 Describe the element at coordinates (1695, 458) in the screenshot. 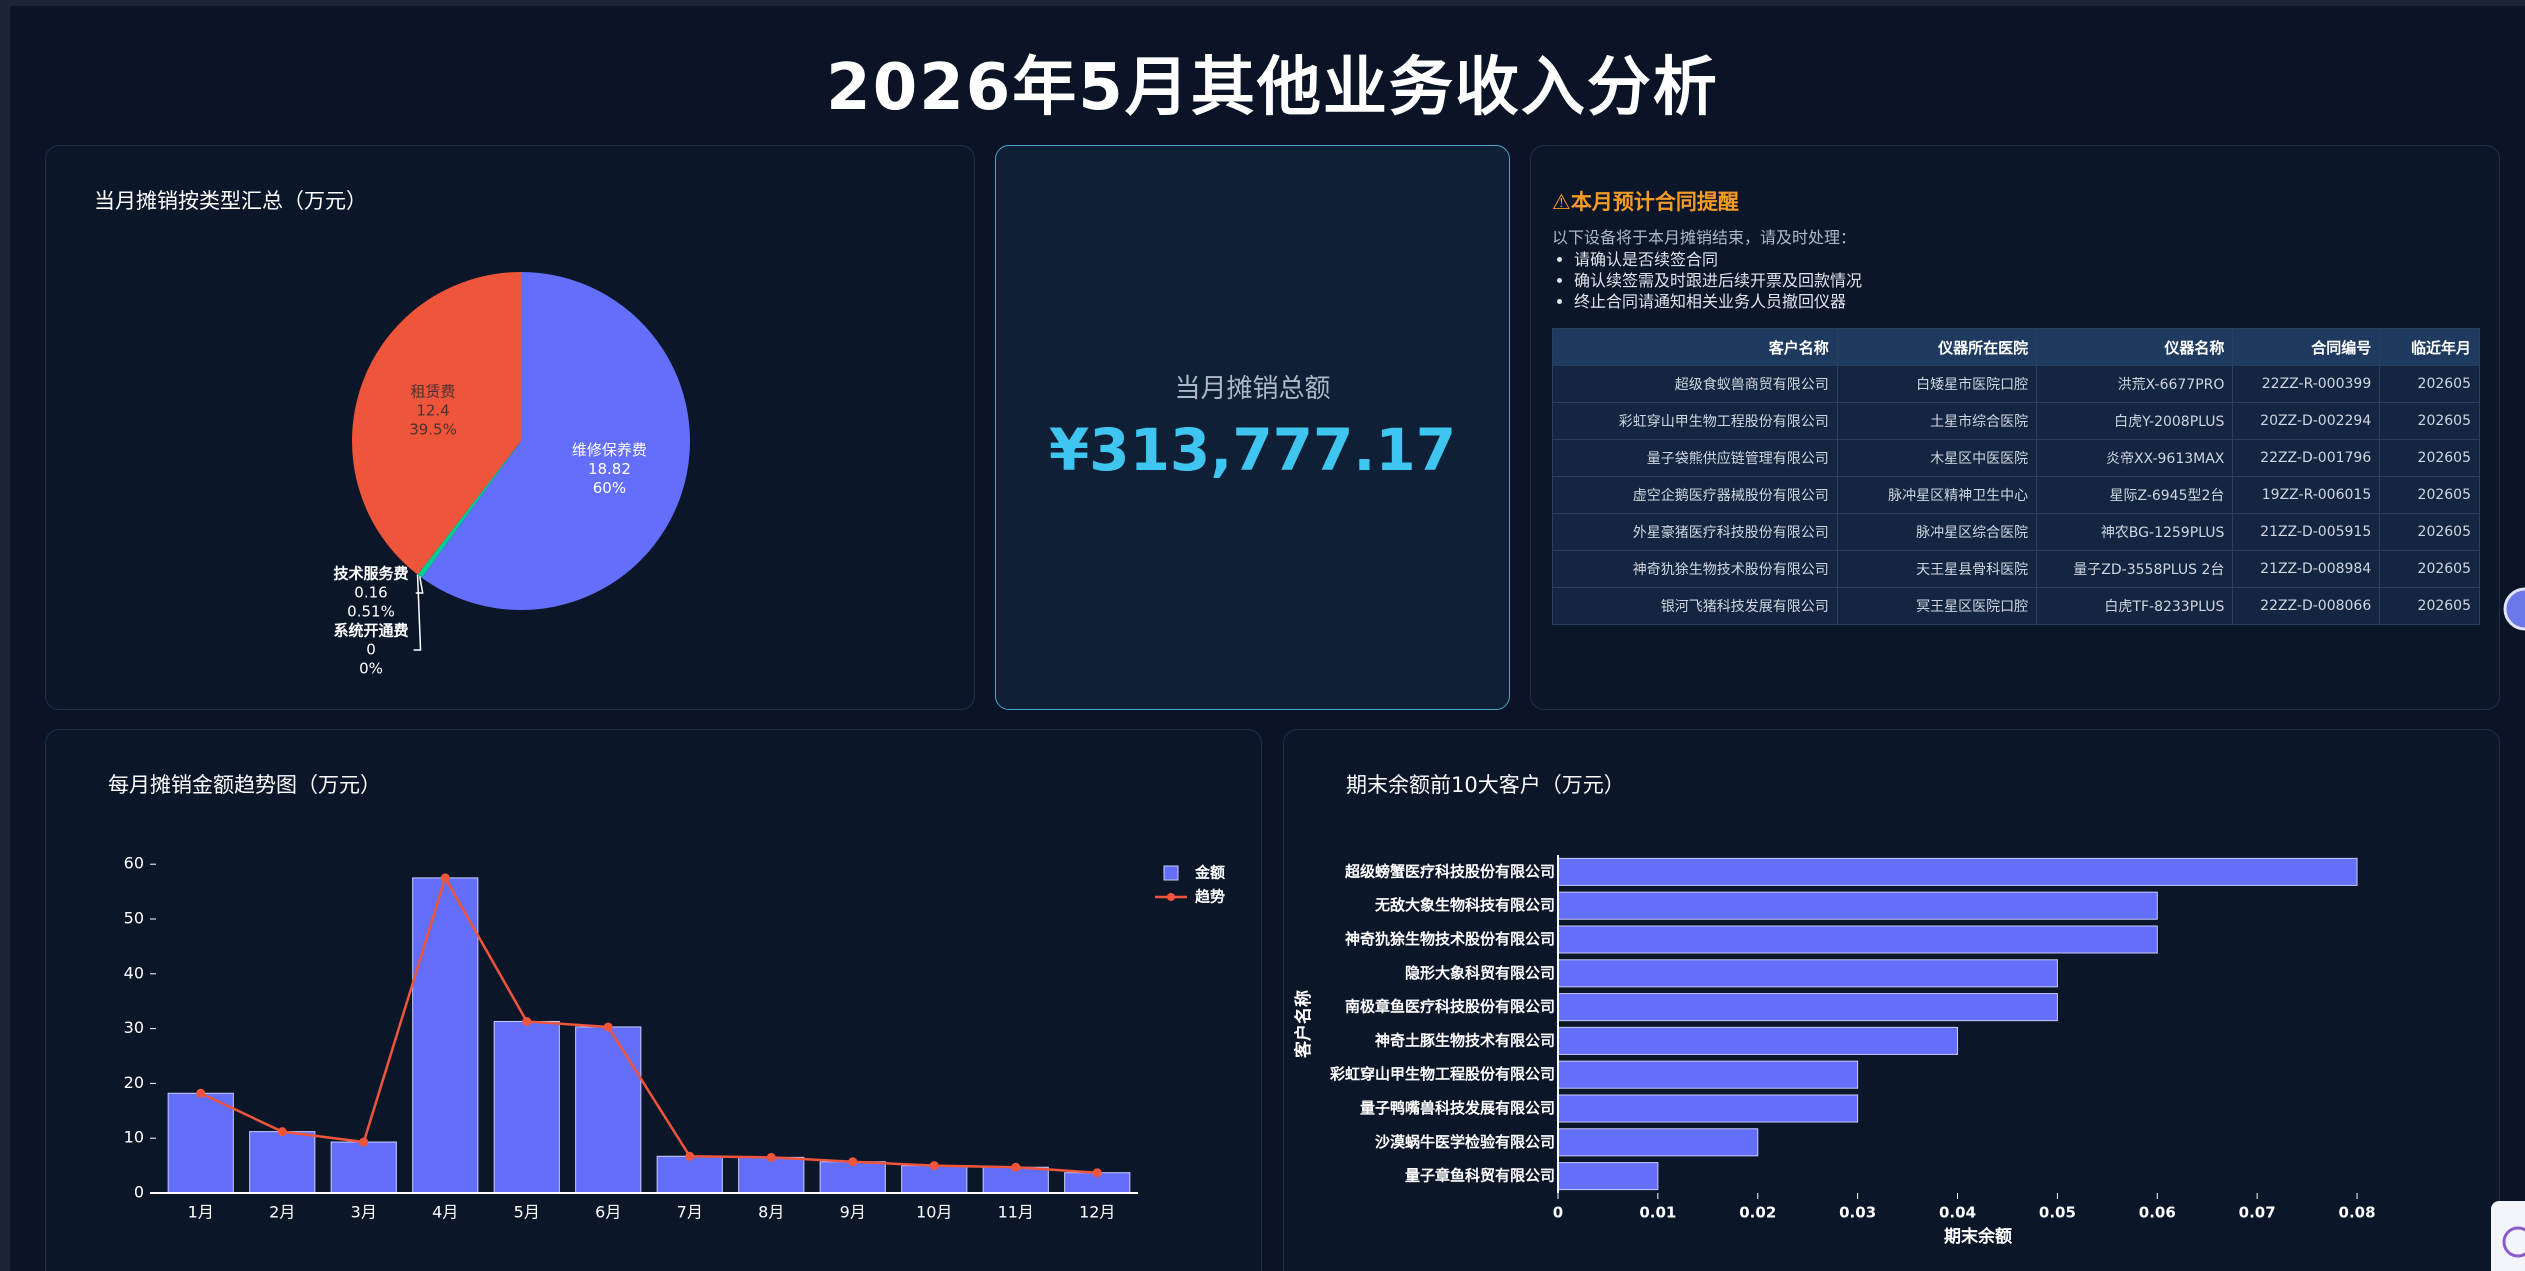

I see `table-cell: 量子袋熊供应链管理有限公司` at that location.